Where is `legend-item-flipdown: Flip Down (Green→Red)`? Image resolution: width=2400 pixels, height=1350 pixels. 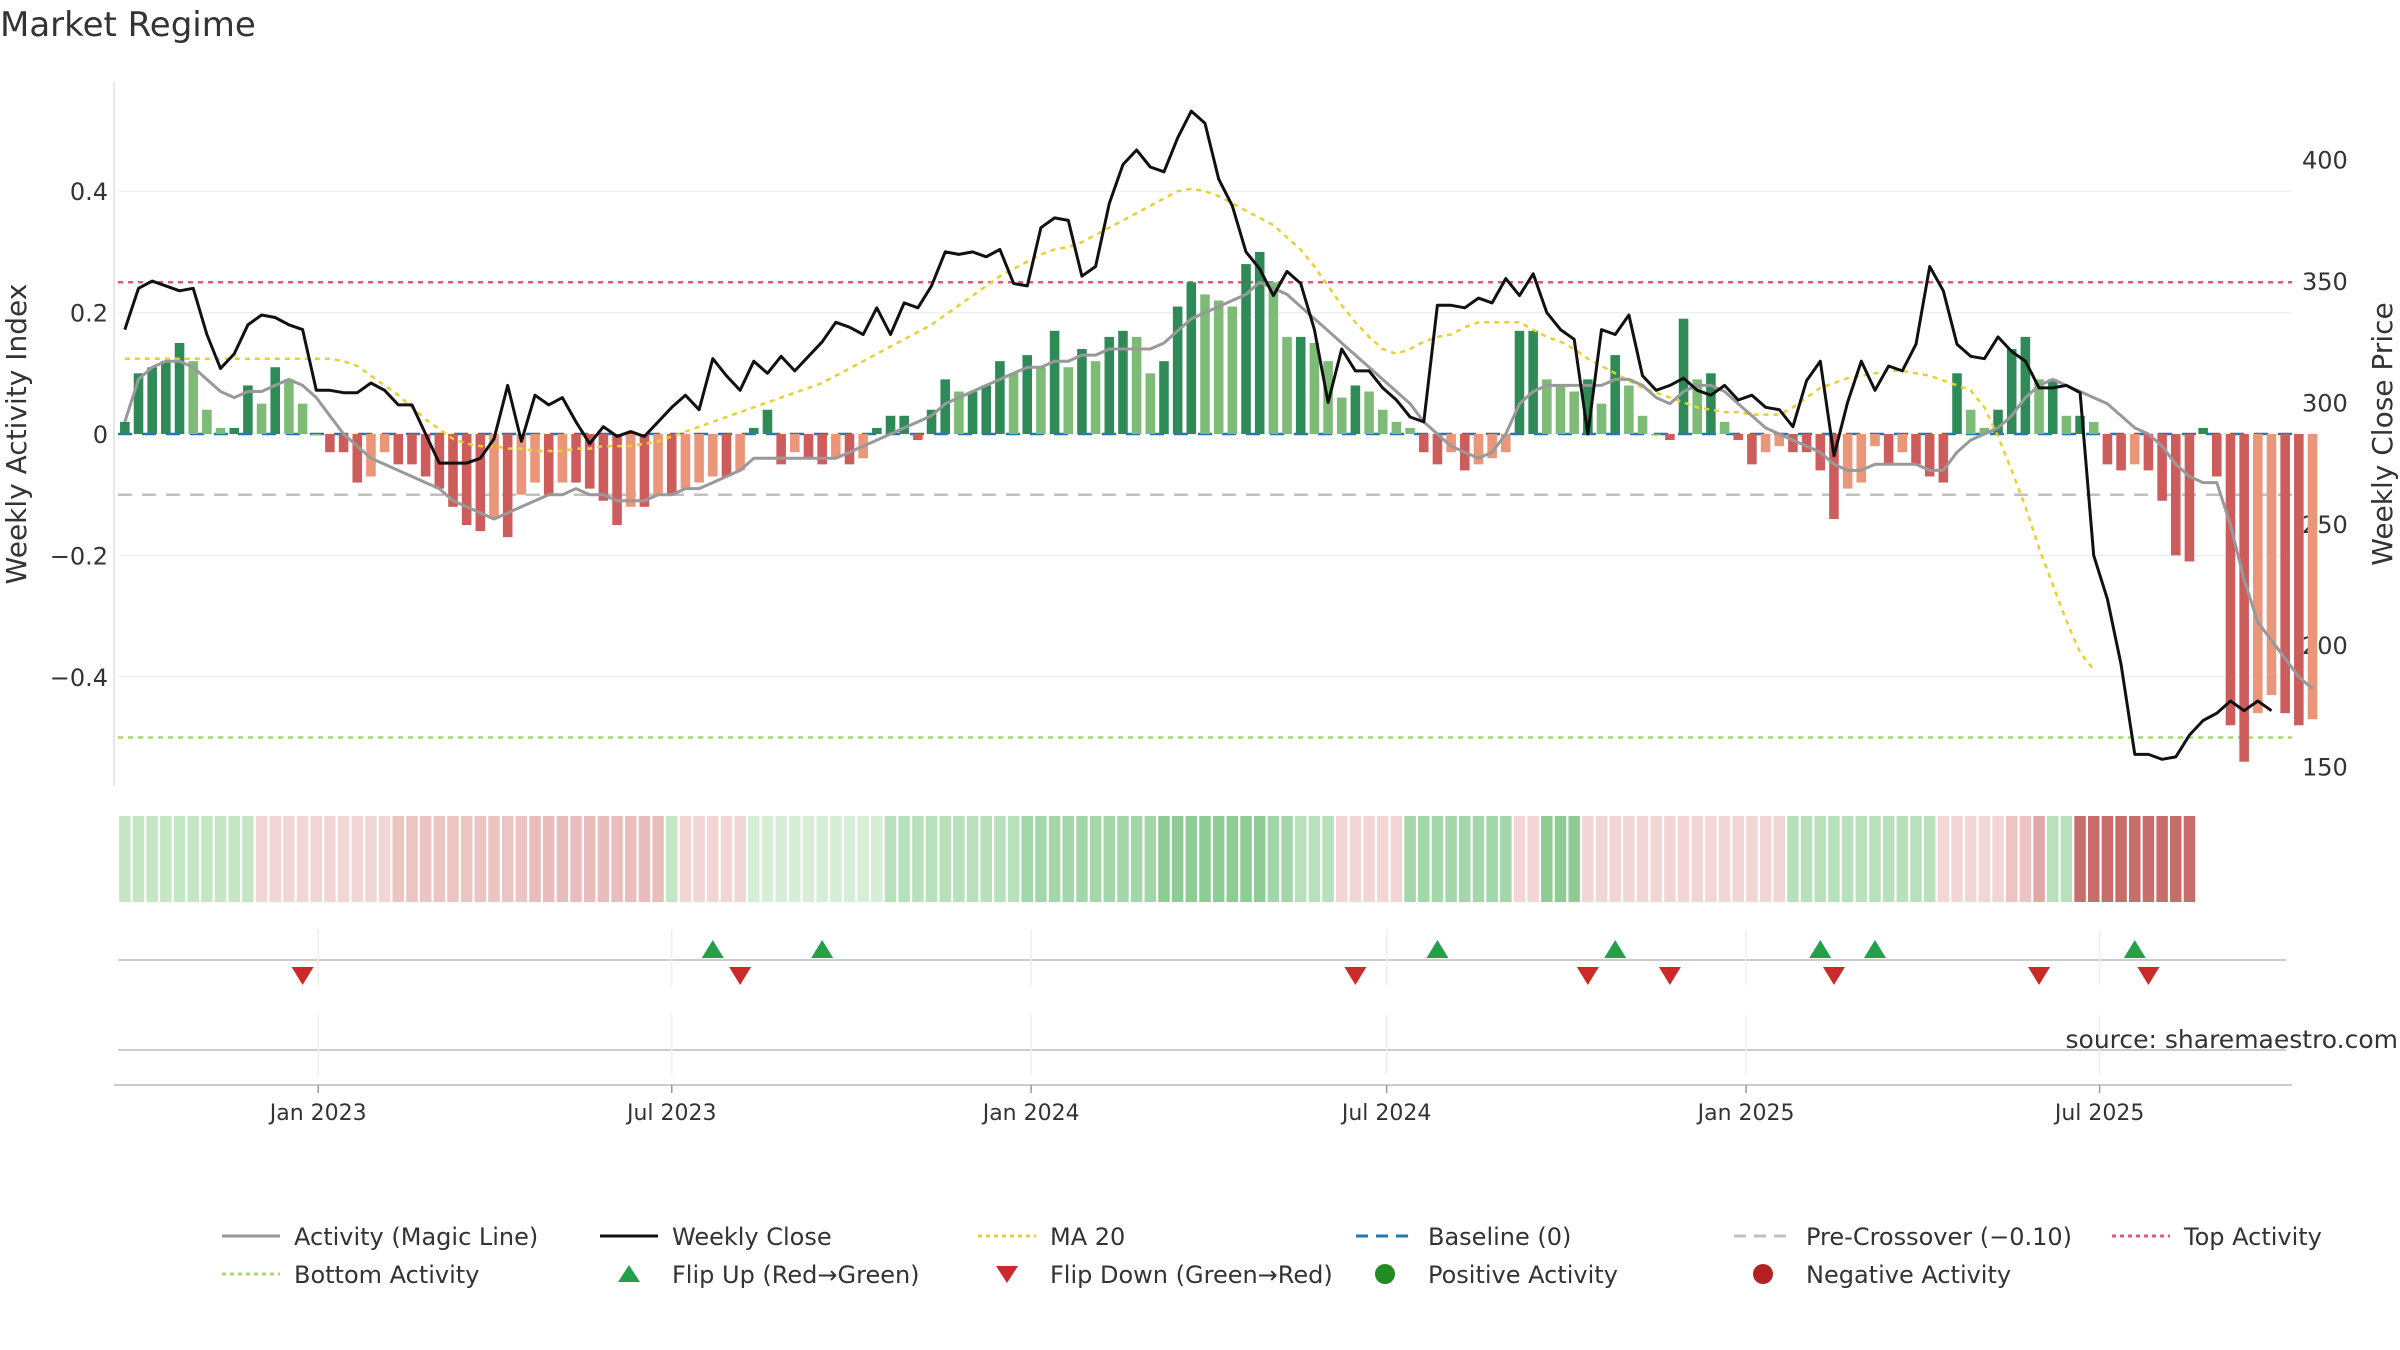
legend-item-flipdown: Flip Down (Green→Red) is located at coordinates (1164, 1275).